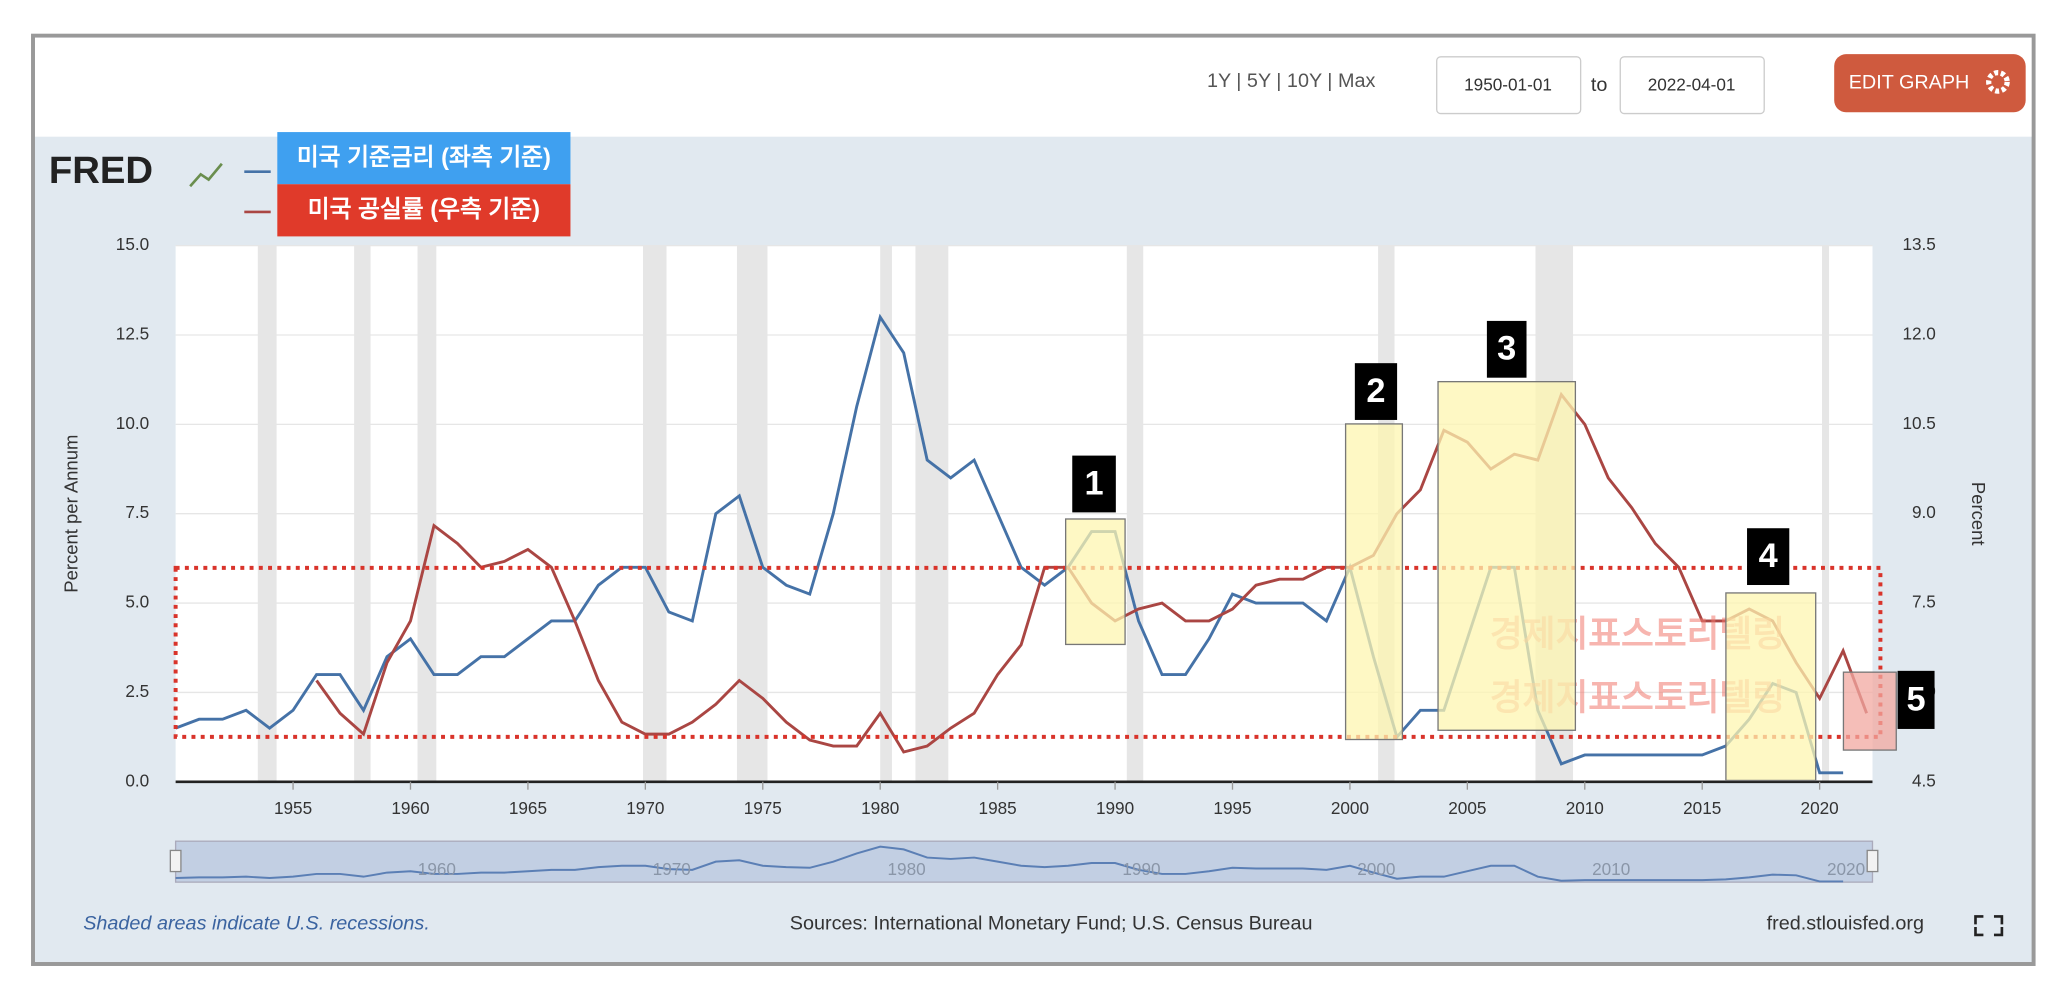  Describe the element at coordinates (528, 808) in the screenshot. I see `x-tick-label: 1965` at that location.